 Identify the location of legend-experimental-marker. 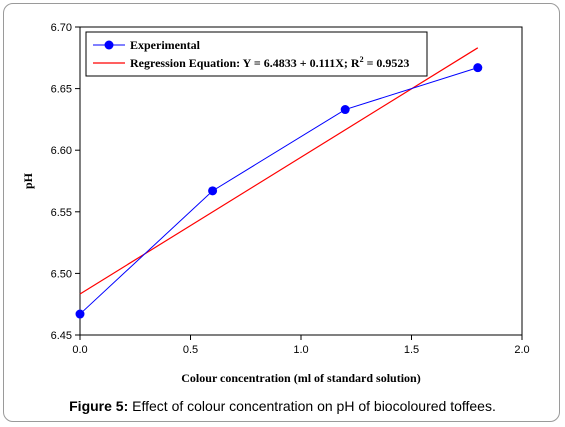
(109, 45).